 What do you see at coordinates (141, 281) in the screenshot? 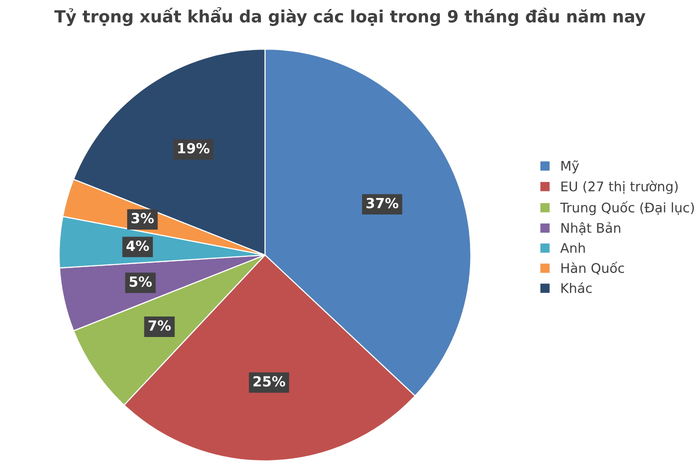
I see `data-label: 5%` at bounding box center [141, 281].